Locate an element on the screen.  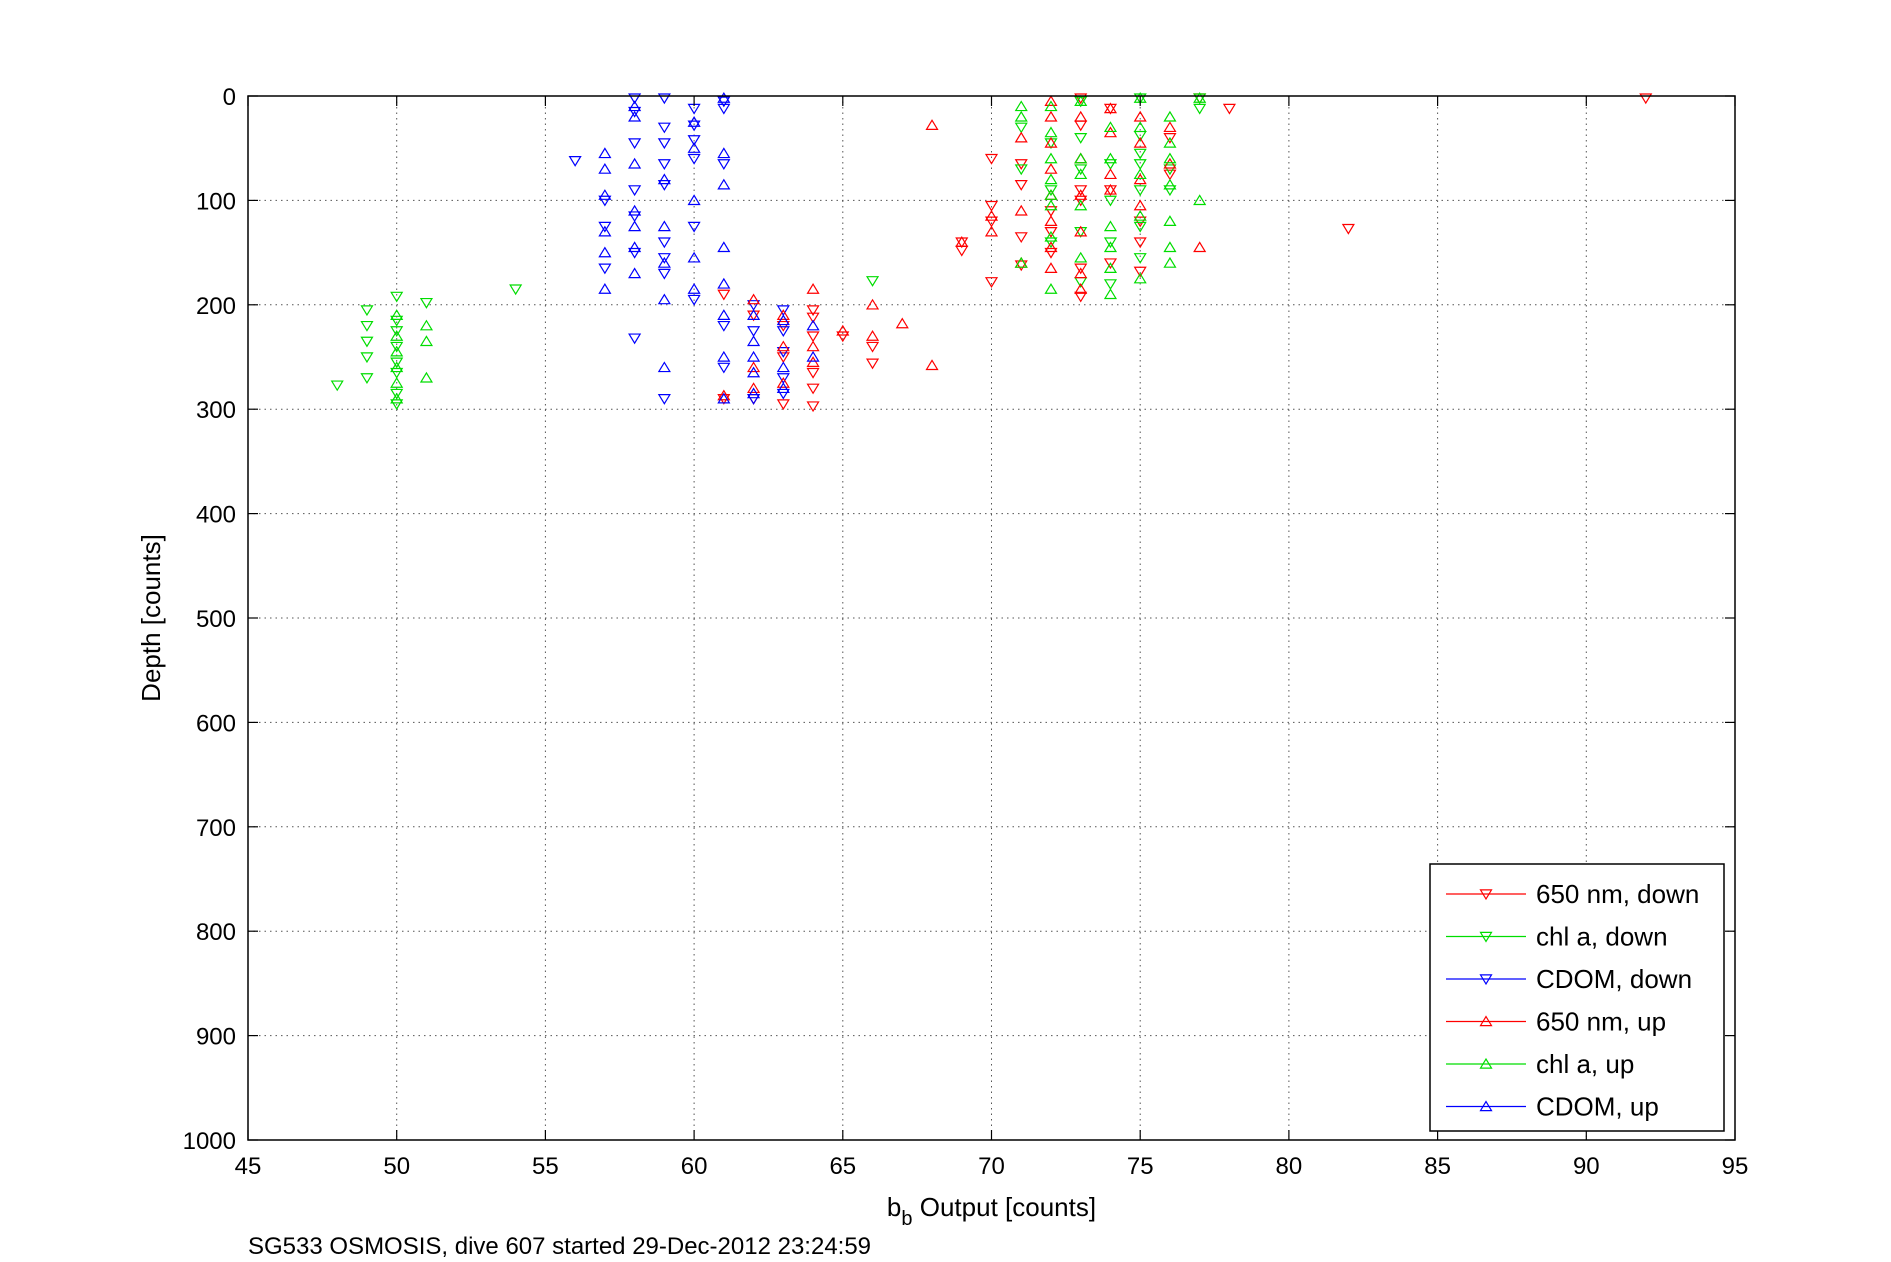
legend-label: 650 nm, down is located at coordinates (1617, 894).